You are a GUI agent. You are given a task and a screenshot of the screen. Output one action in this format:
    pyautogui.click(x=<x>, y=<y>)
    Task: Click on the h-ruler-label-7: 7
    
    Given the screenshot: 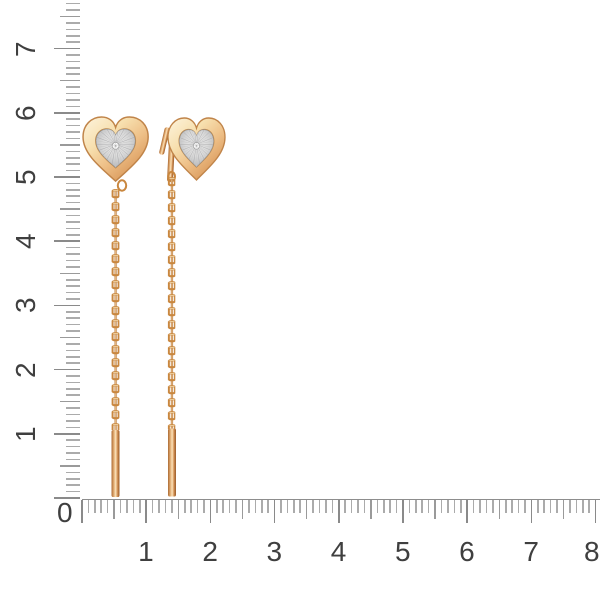 What is the action you would take?
    pyautogui.click(x=531, y=551)
    